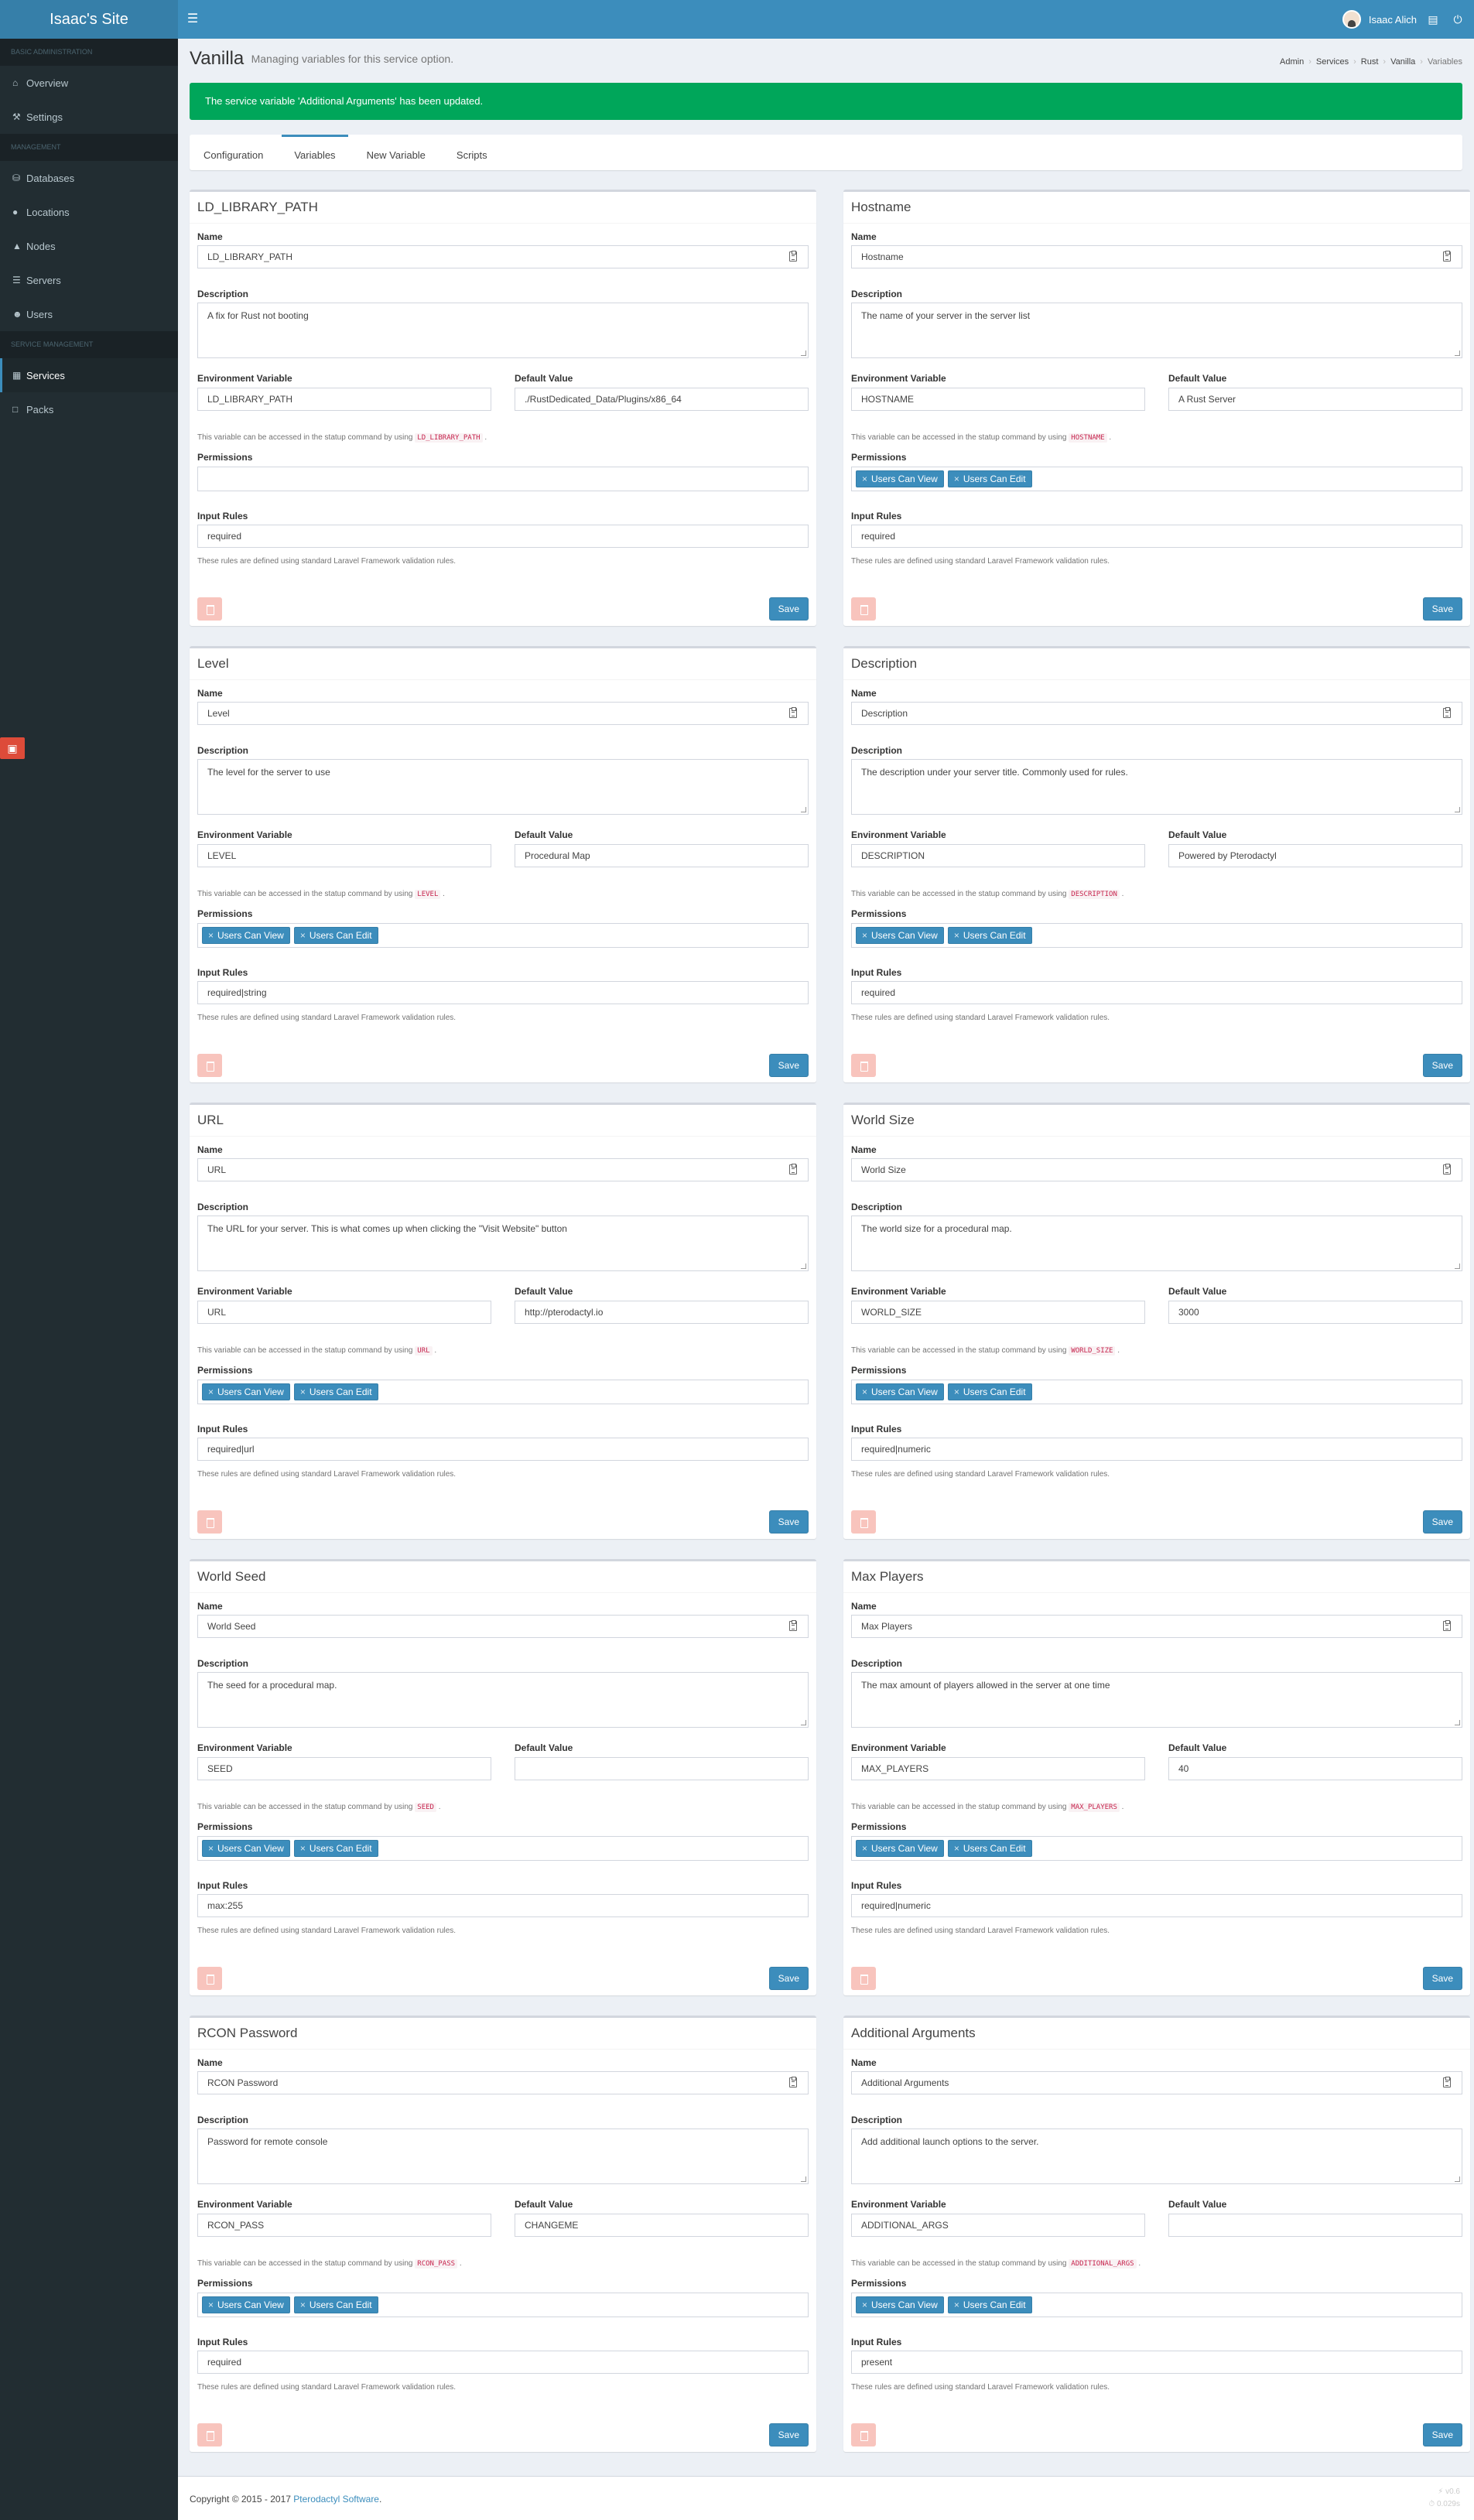  What do you see at coordinates (662, 855) in the screenshot?
I see `default-value-input: Procedural Map` at bounding box center [662, 855].